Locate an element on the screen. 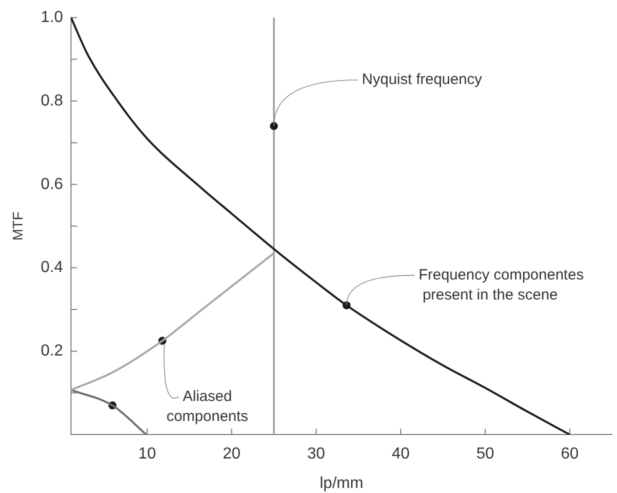  x-tick-label: 20 is located at coordinates (231, 454).